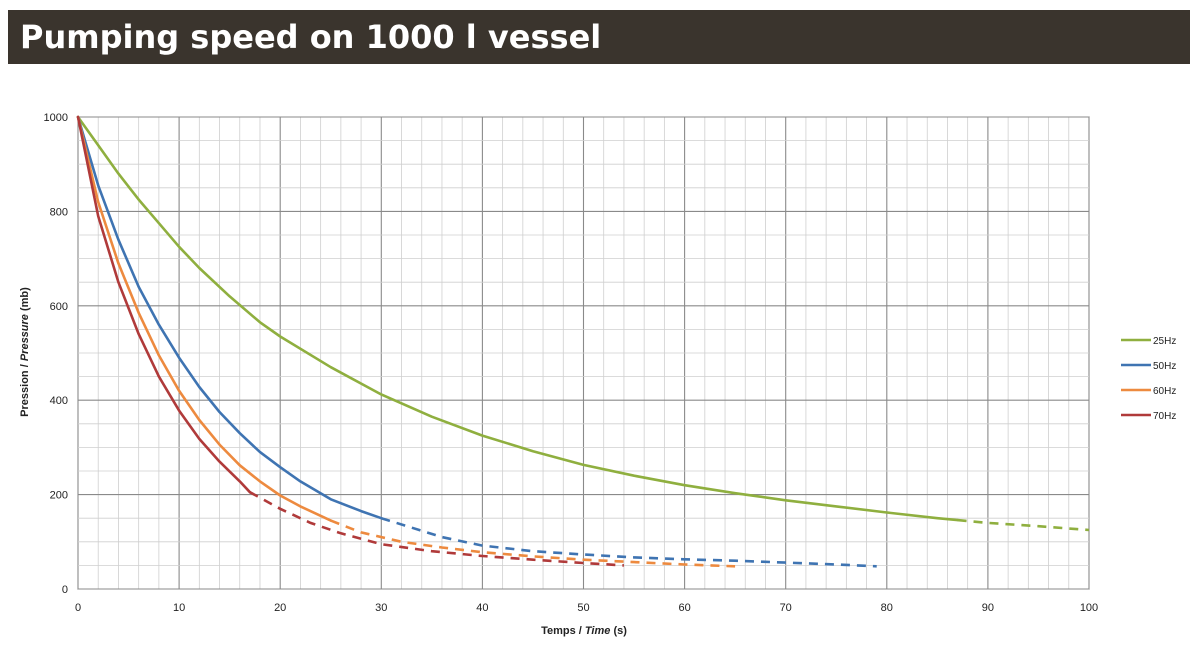  I want to click on y-tick-label: 1000, so click(56, 118).